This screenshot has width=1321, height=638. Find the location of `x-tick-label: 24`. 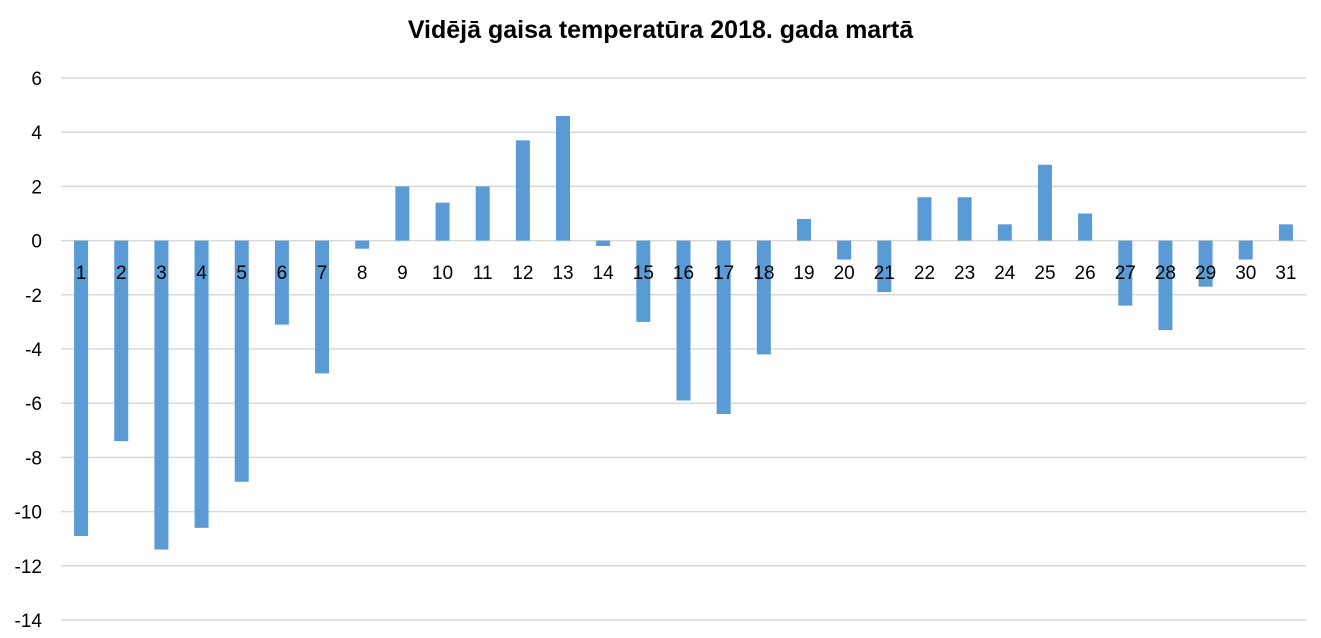

x-tick-label: 24 is located at coordinates (1005, 273).